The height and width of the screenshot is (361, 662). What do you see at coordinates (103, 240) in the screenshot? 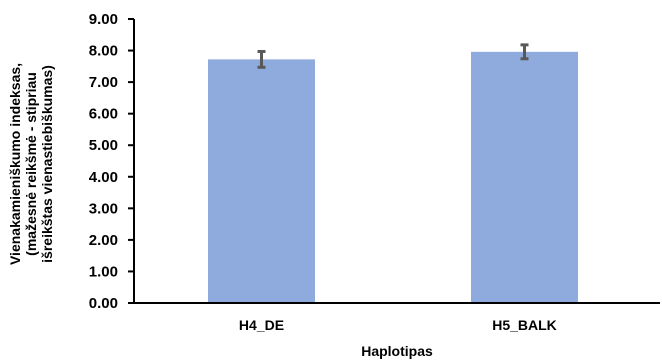
I see `y-tick-label: 2.00` at bounding box center [103, 240].